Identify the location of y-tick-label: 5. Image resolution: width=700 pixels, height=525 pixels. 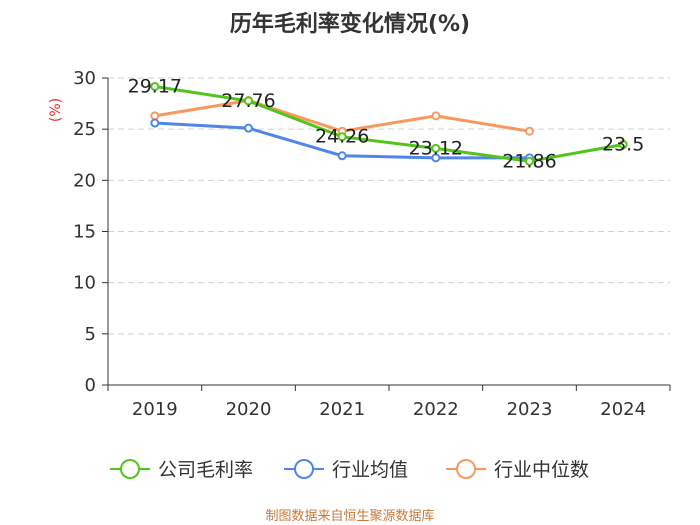
(90, 334).